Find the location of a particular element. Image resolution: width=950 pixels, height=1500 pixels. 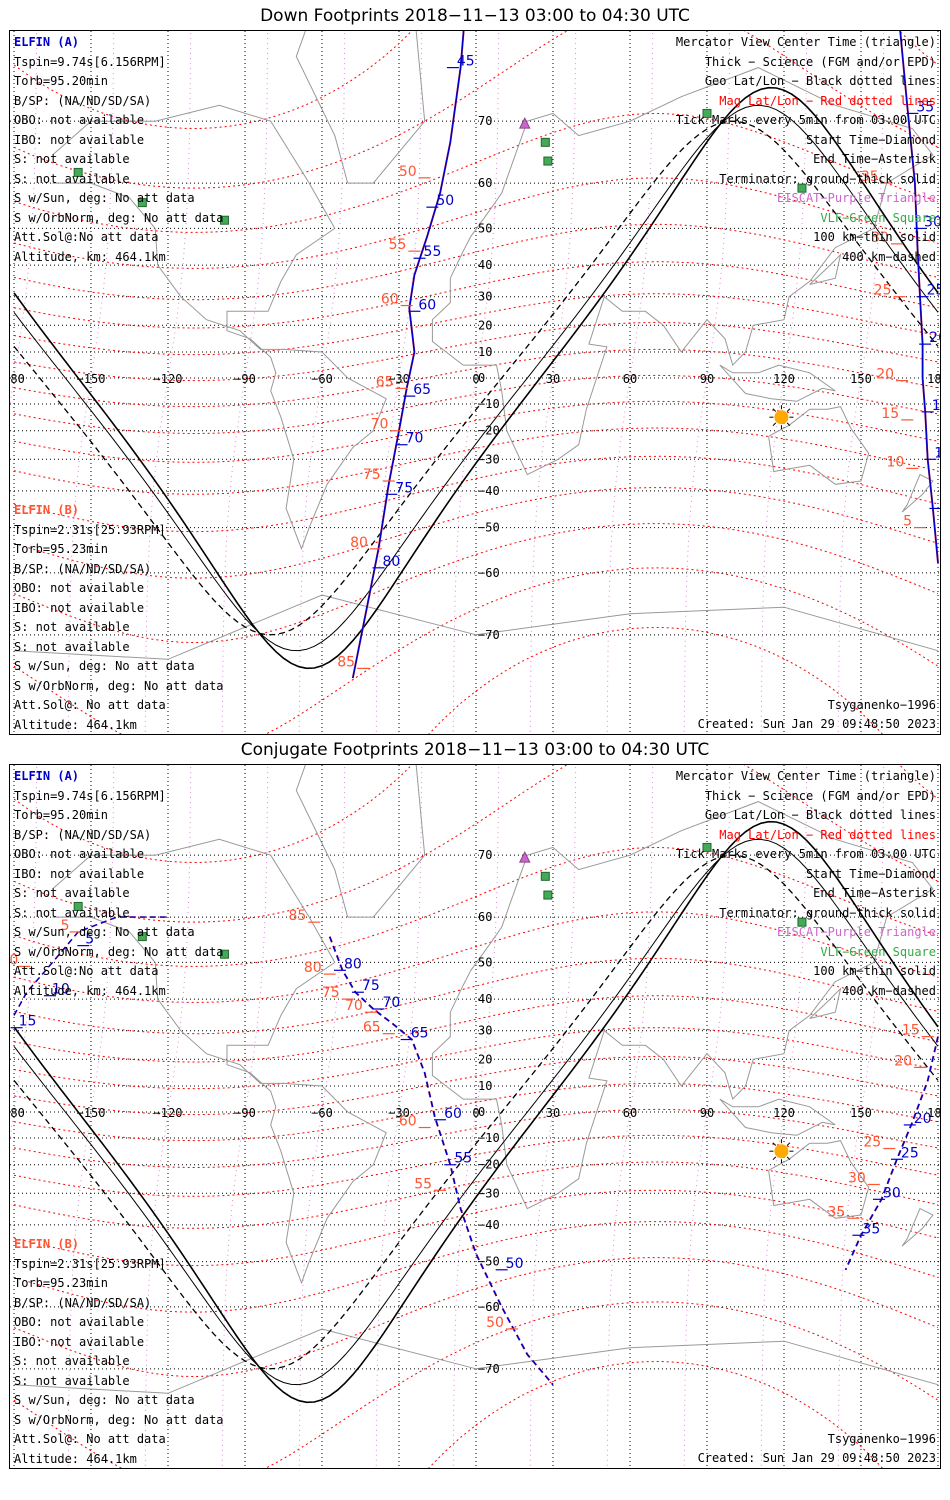

lat-tick-label: −60 is located at coordinates (489, 1307).